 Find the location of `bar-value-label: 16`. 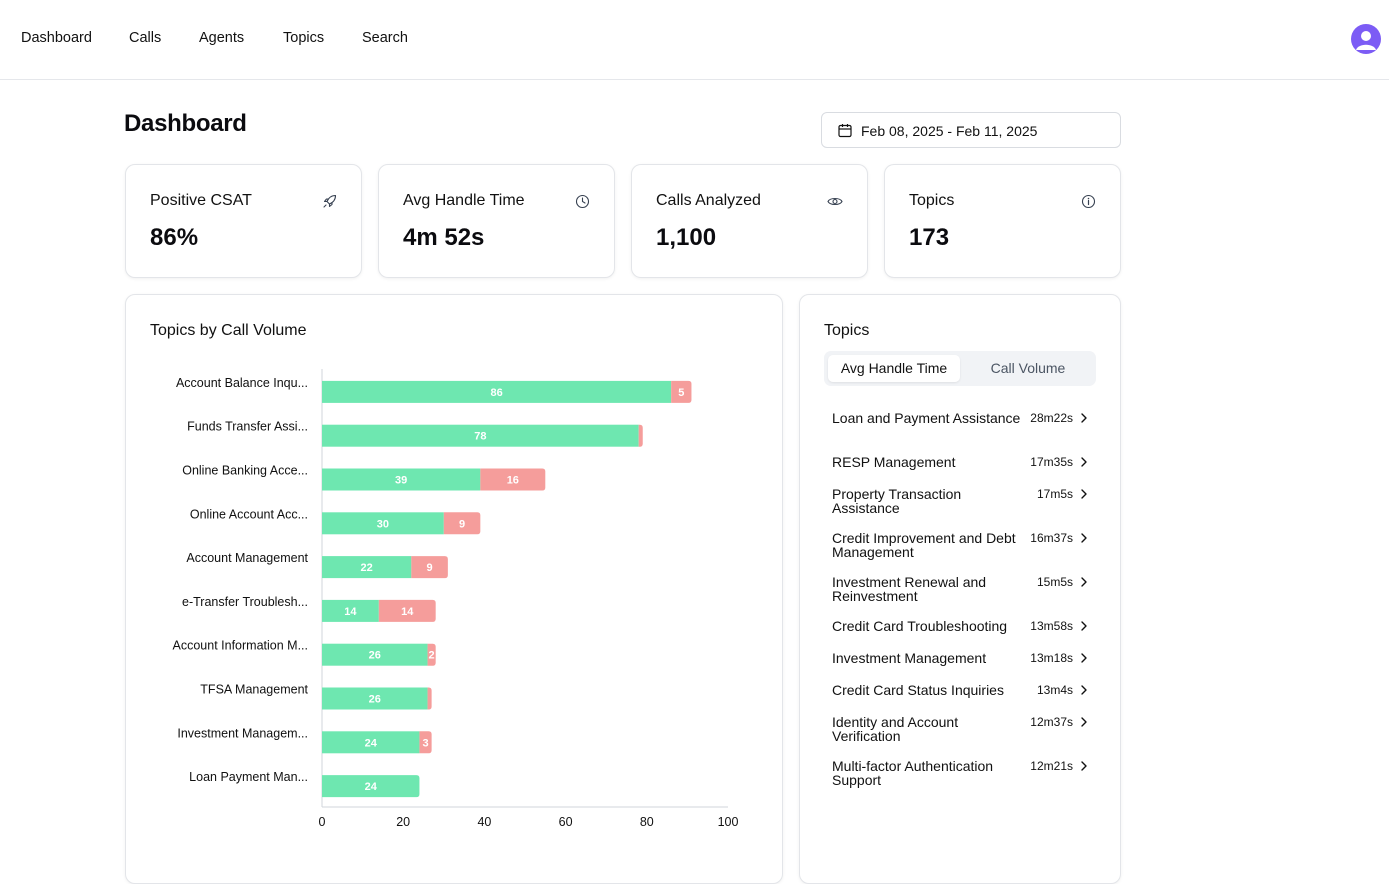

bar-value-label: 16 is located at coordinates (513, 481).